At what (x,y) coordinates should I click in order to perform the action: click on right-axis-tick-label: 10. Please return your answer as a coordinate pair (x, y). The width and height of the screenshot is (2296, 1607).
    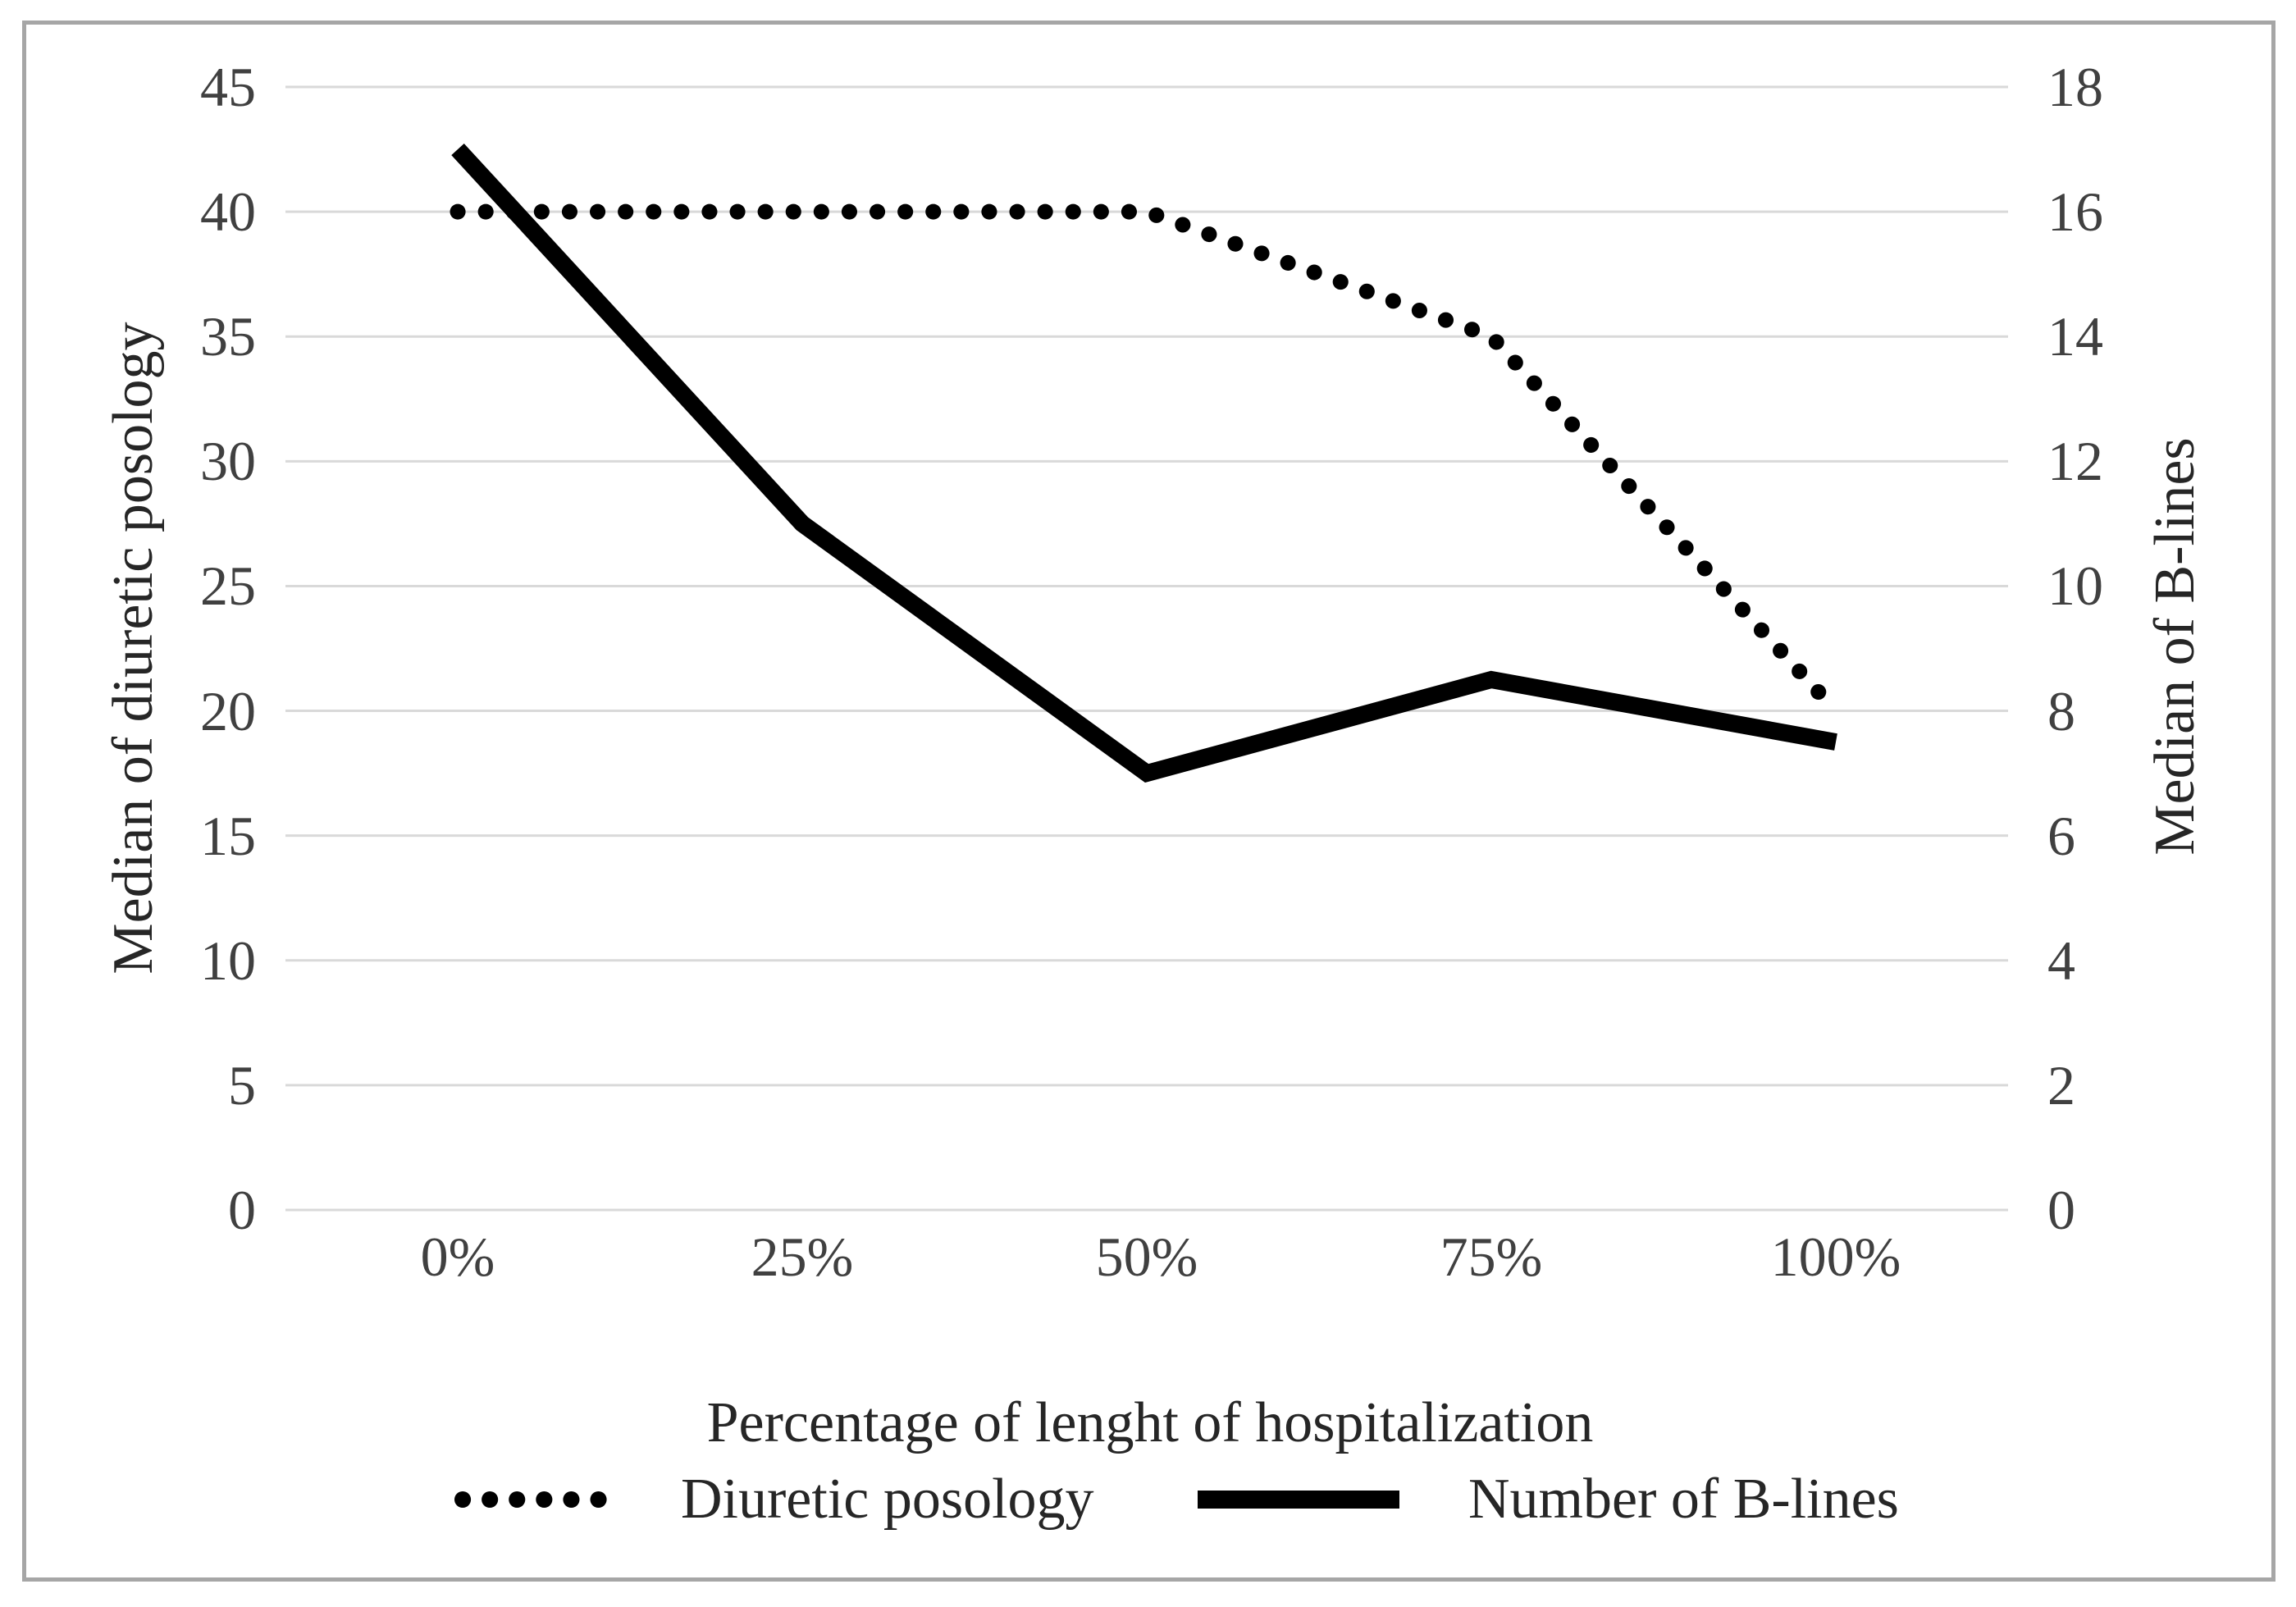
    Looking at the image, I should click on (2075, 586).